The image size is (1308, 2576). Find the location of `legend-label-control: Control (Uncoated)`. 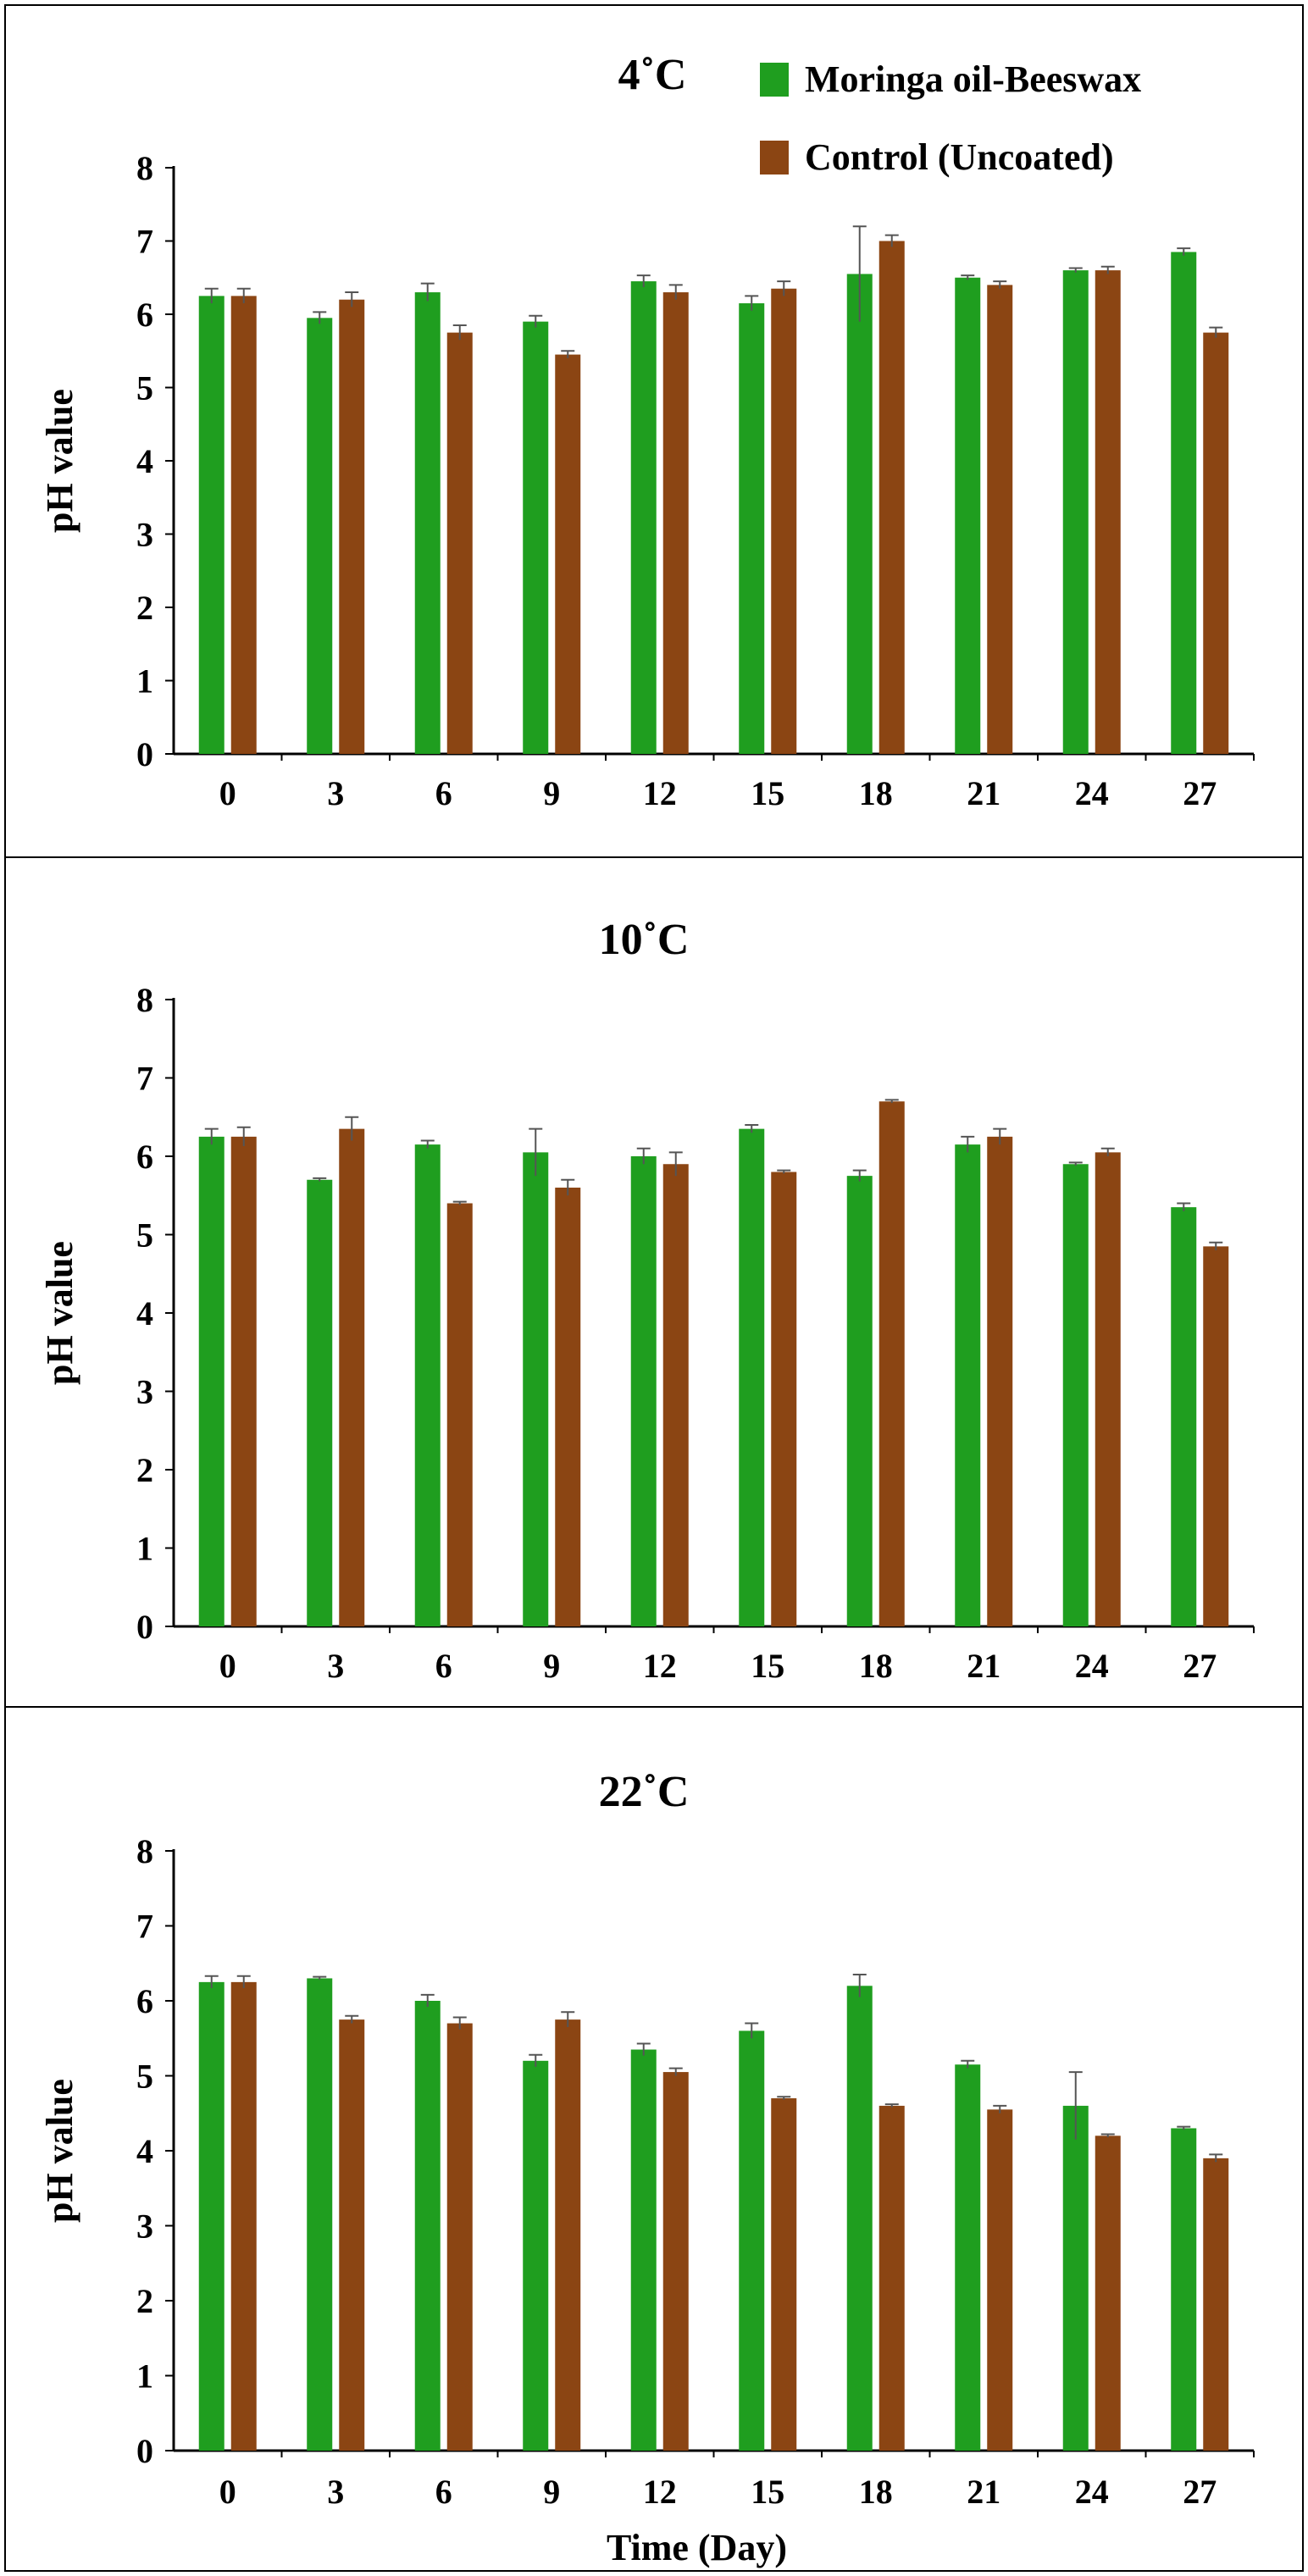

legend-label-control: Control (Uncoated) is located at coordinates (960, 157).